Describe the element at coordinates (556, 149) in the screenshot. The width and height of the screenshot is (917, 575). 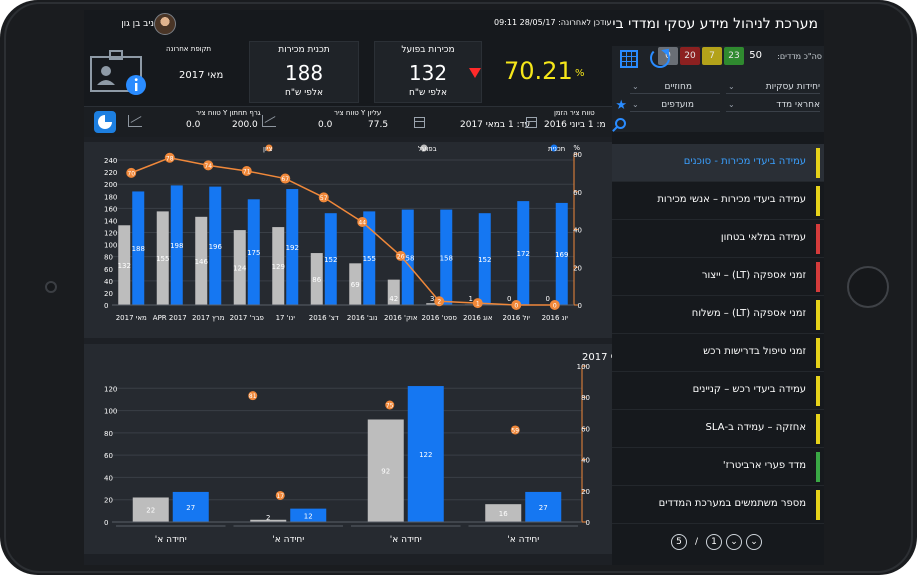
I see `legend-label: תכנית` at that location.